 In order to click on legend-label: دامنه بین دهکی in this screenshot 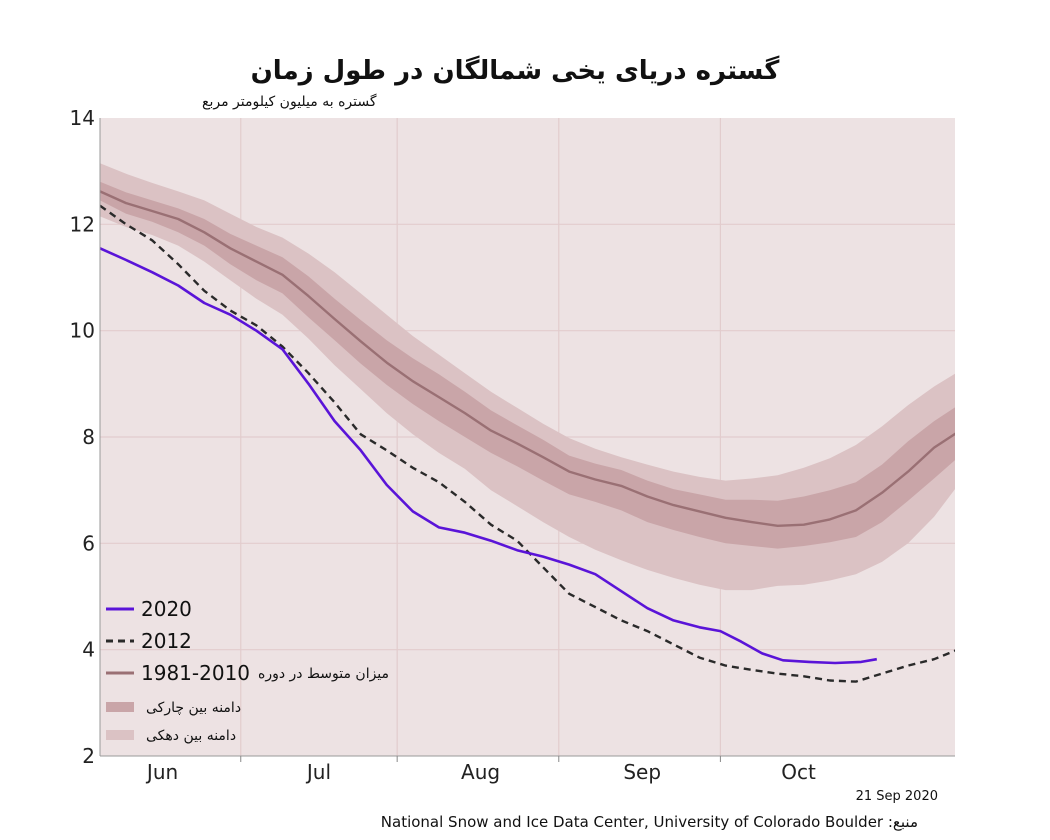, I will do `click(191, 736)`.